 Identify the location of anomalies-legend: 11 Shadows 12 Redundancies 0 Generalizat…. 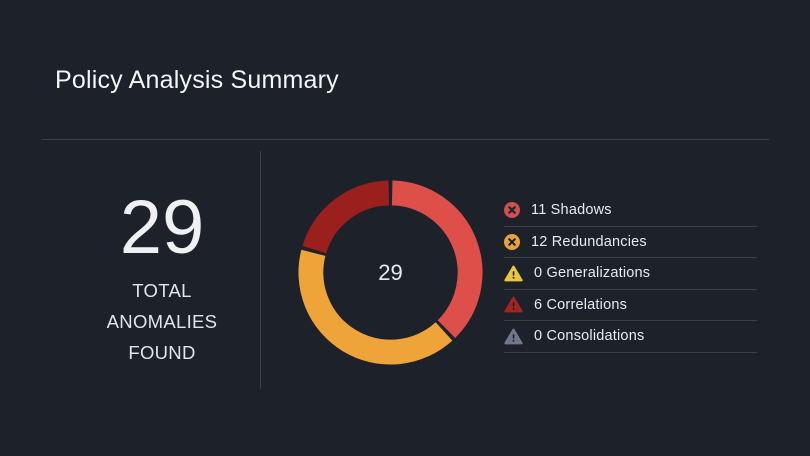
(630, 274).